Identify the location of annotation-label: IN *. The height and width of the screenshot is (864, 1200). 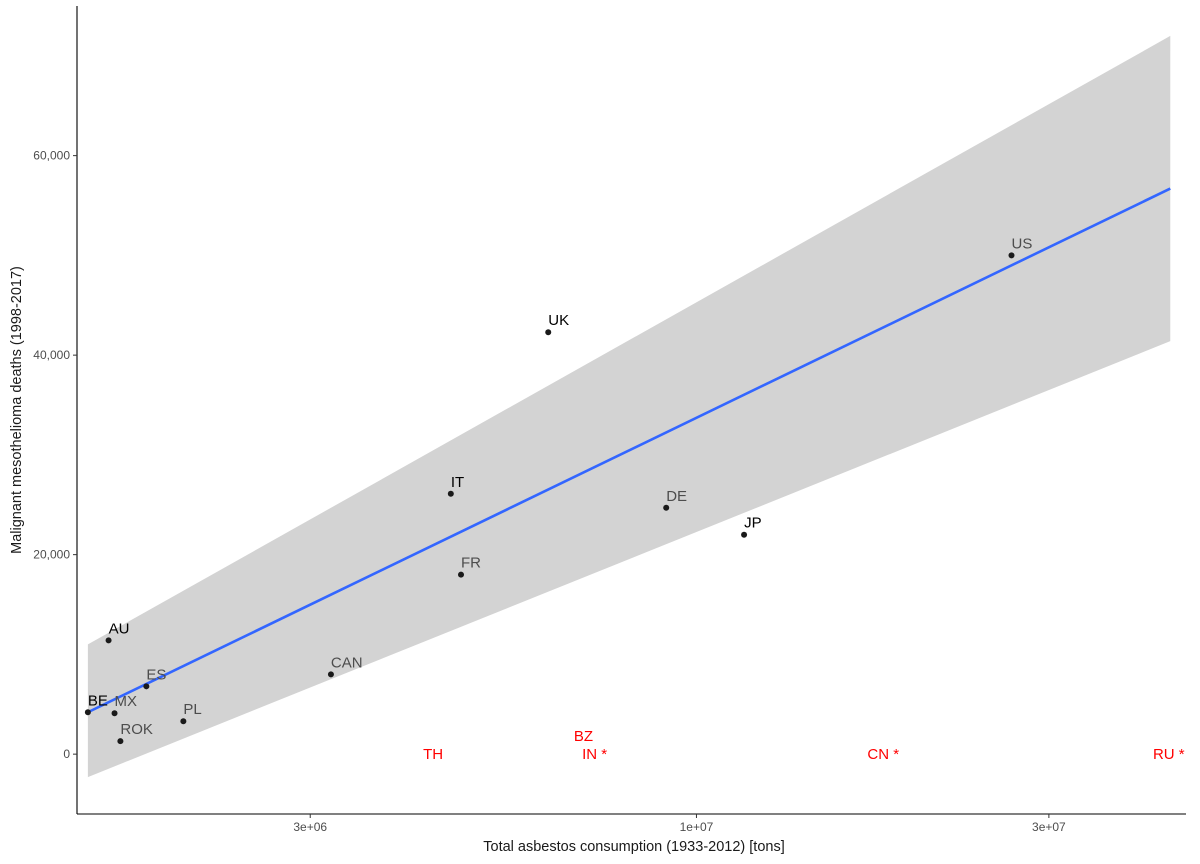
(594, 754).